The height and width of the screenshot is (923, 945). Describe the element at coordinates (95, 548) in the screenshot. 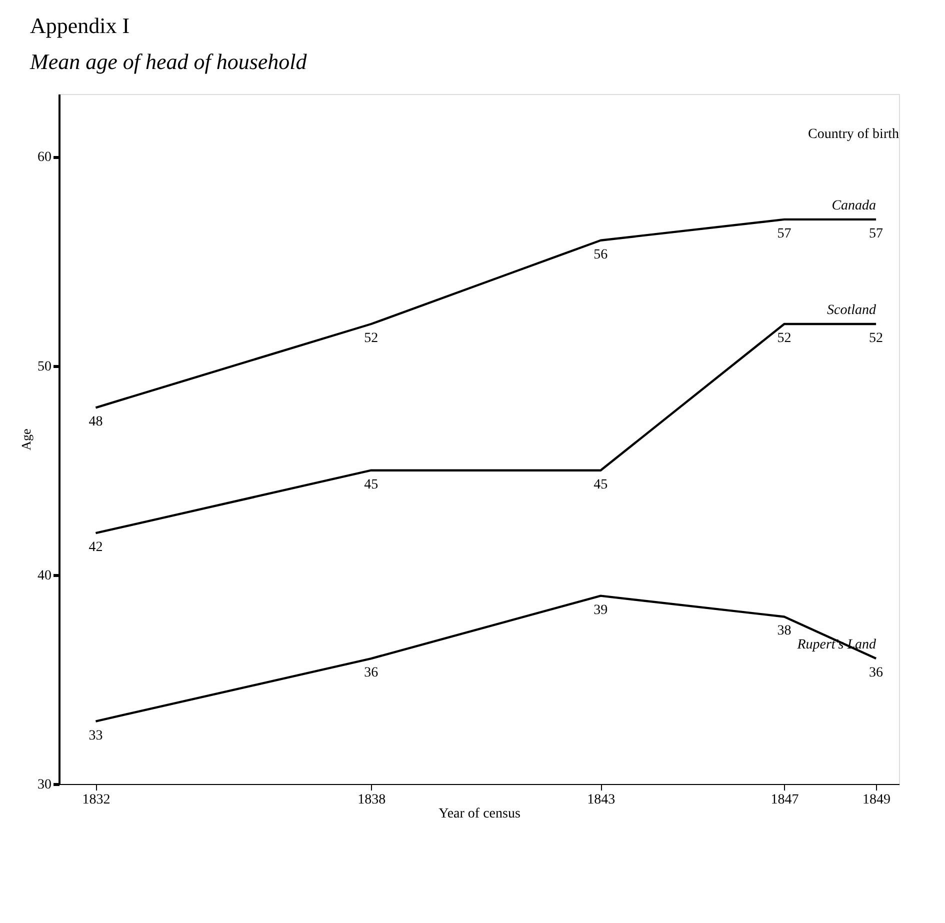

I see `data-label: 42` at that location.